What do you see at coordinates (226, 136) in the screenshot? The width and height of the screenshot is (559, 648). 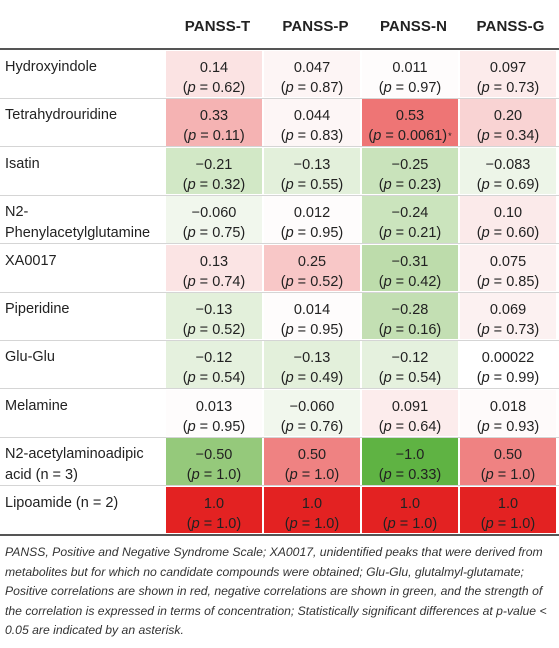 I see `p-value-number: 0.11` at bounding box center [226, 136].